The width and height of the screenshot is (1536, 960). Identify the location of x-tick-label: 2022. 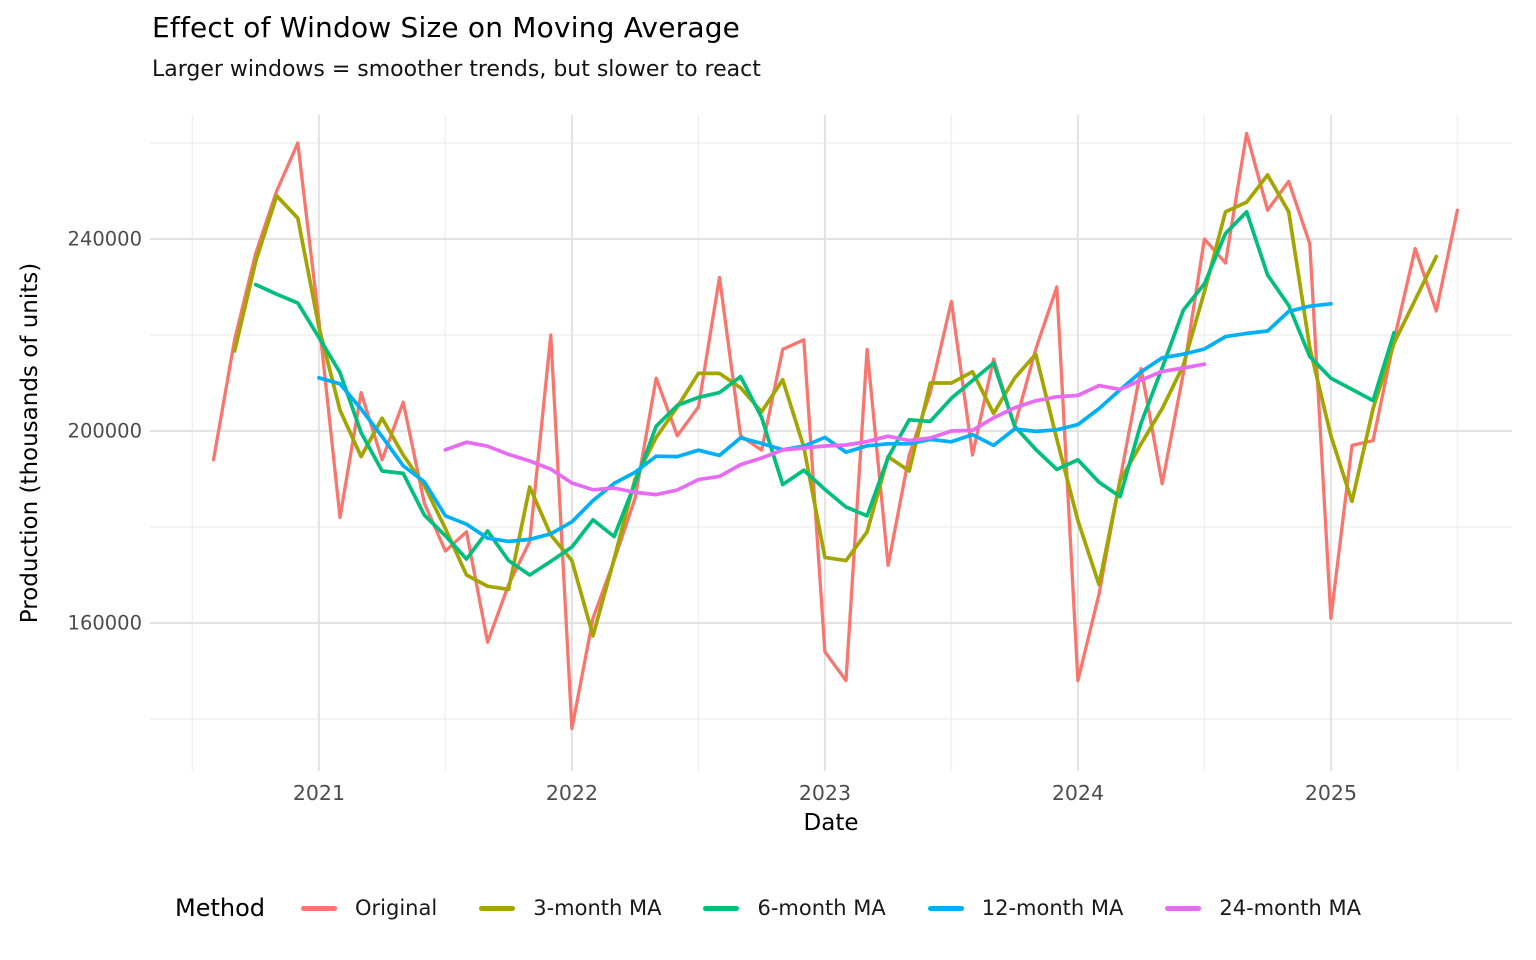
(572, 793).